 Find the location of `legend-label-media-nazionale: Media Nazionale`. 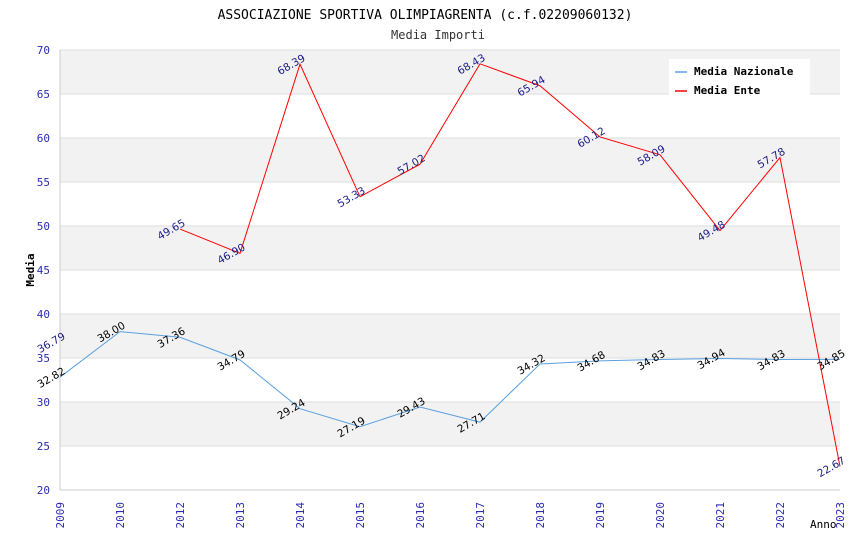

legend-label-media-nazionale: Media Nazionale is located at coordinates (744, 71).